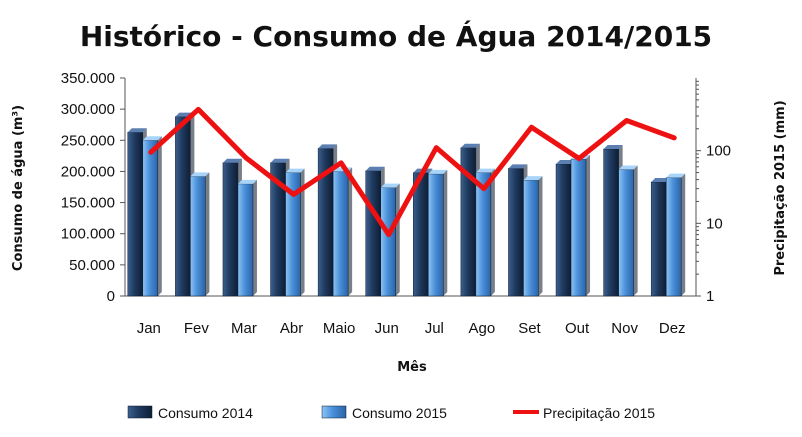  Describe the element at coordinates (88, 109) in the screenshot. I see `y-tick-label: 300.000` at that location.